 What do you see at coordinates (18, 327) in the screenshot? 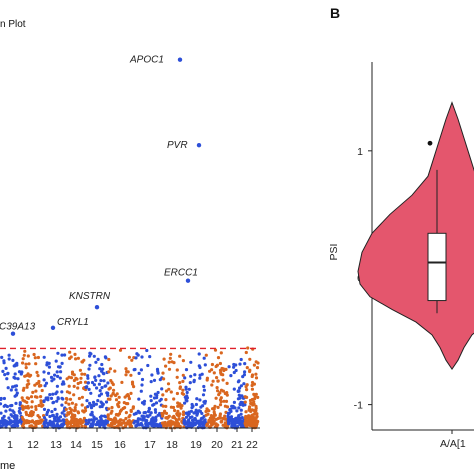
I see `gene-label-c39a13: C39A13` at bounding box center [18, 327].